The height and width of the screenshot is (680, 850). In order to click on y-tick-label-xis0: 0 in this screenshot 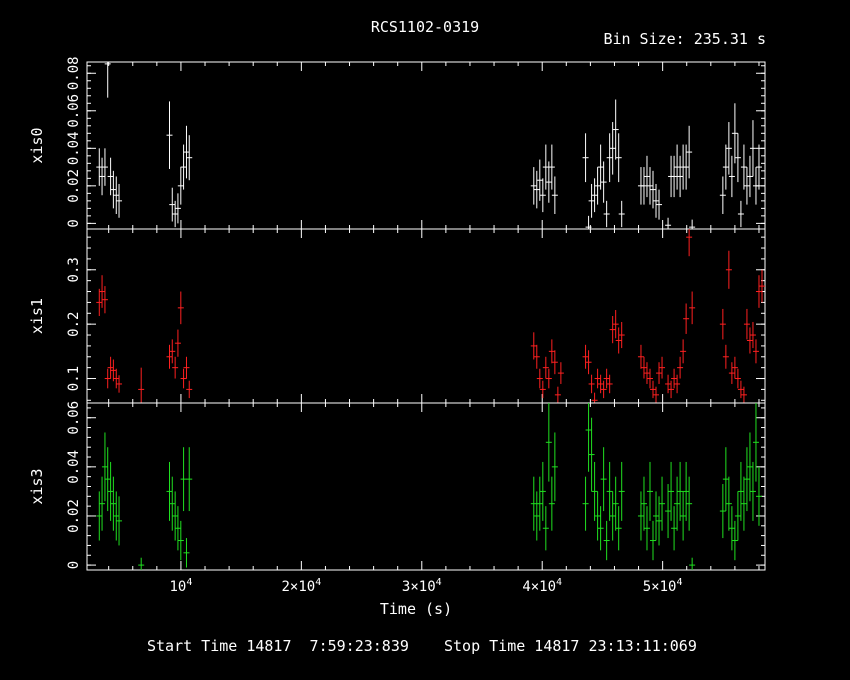, I will do `click(74, 223)`.